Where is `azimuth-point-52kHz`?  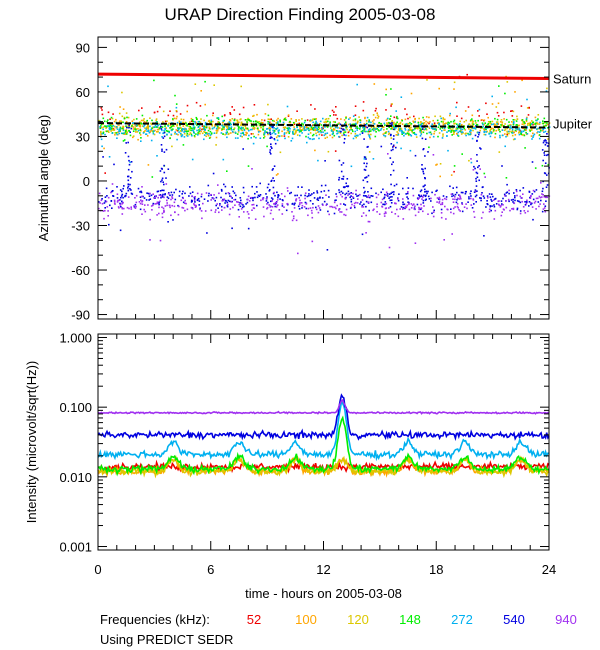 azimuth-point-52kHz is located at coordinates (230, 114).